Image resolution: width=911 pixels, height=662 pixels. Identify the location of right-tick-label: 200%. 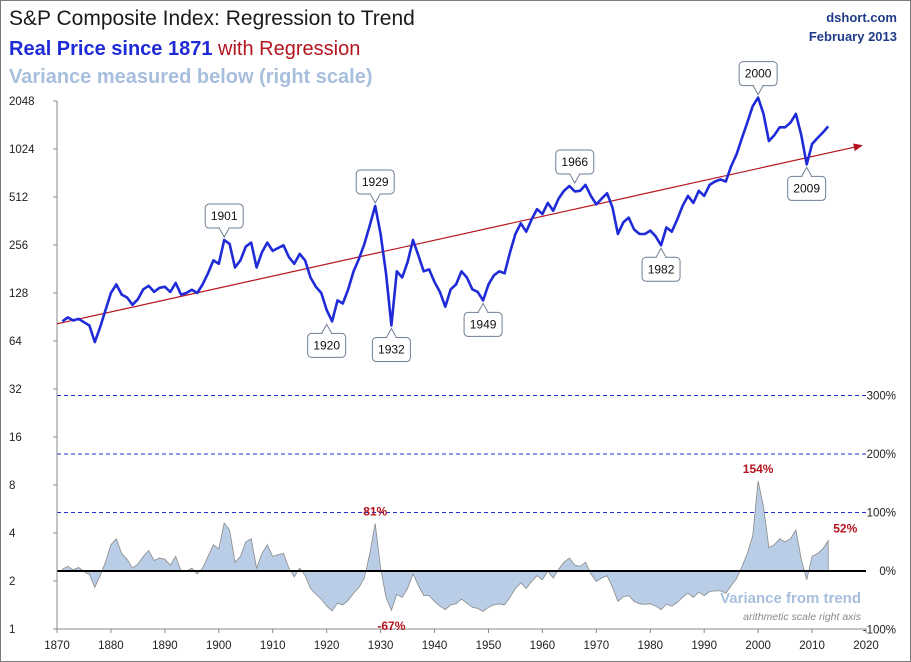
(881, 455).